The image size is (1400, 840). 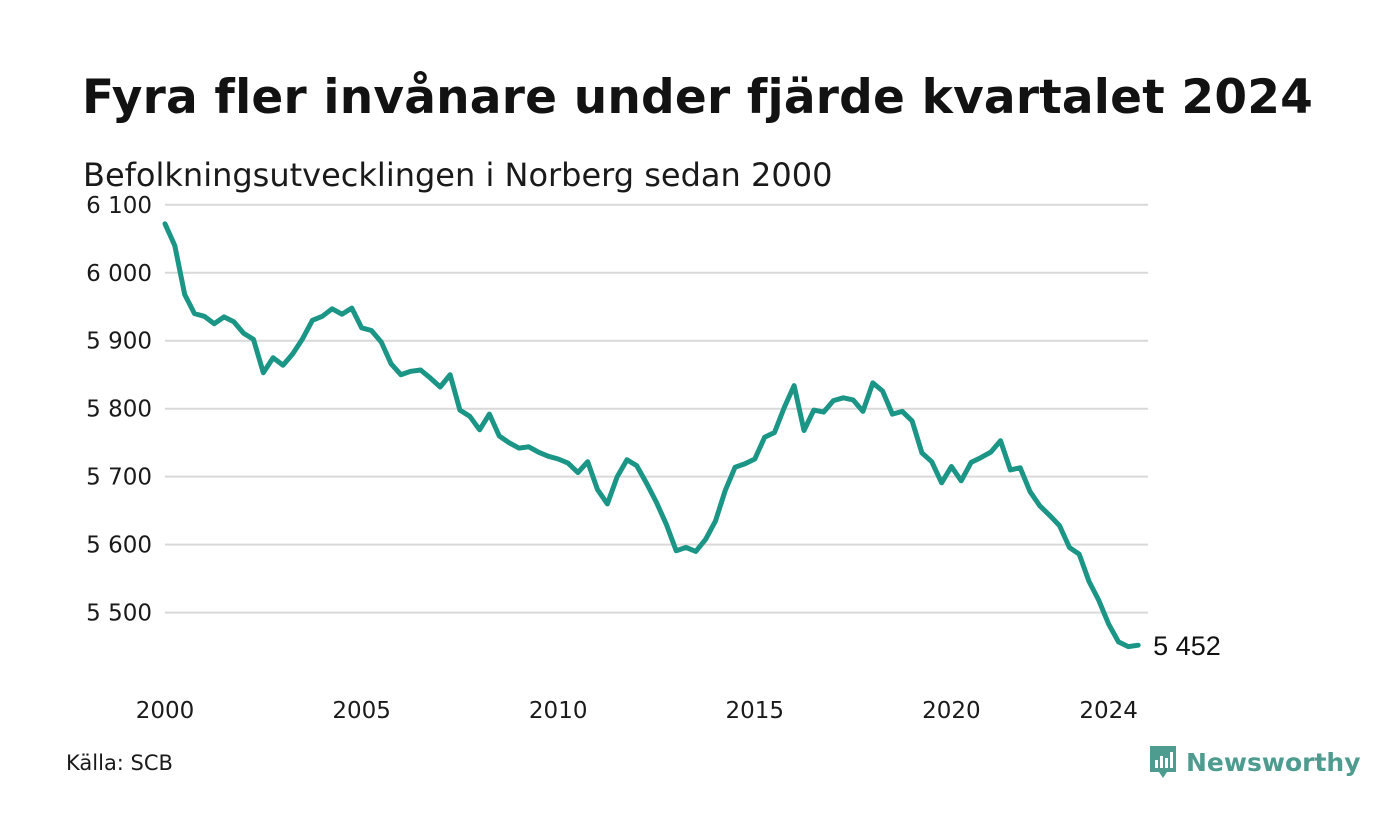 What do you see at coordinates (119, 342) in the screenshot?
I see `y-tick-label: 5 900` at bounding box center [119, 342].